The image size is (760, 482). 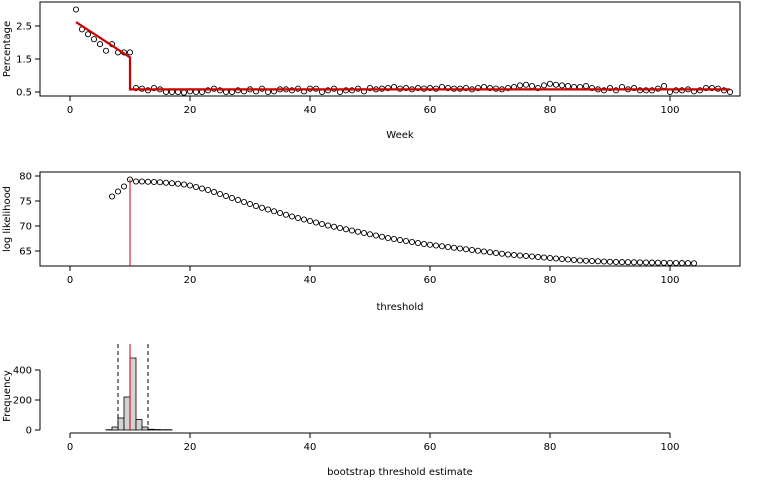 What do you see at coordinates (29, 431) in the screenshot?
I see `y-tick-label: 0` at bounding box center [29, 431].